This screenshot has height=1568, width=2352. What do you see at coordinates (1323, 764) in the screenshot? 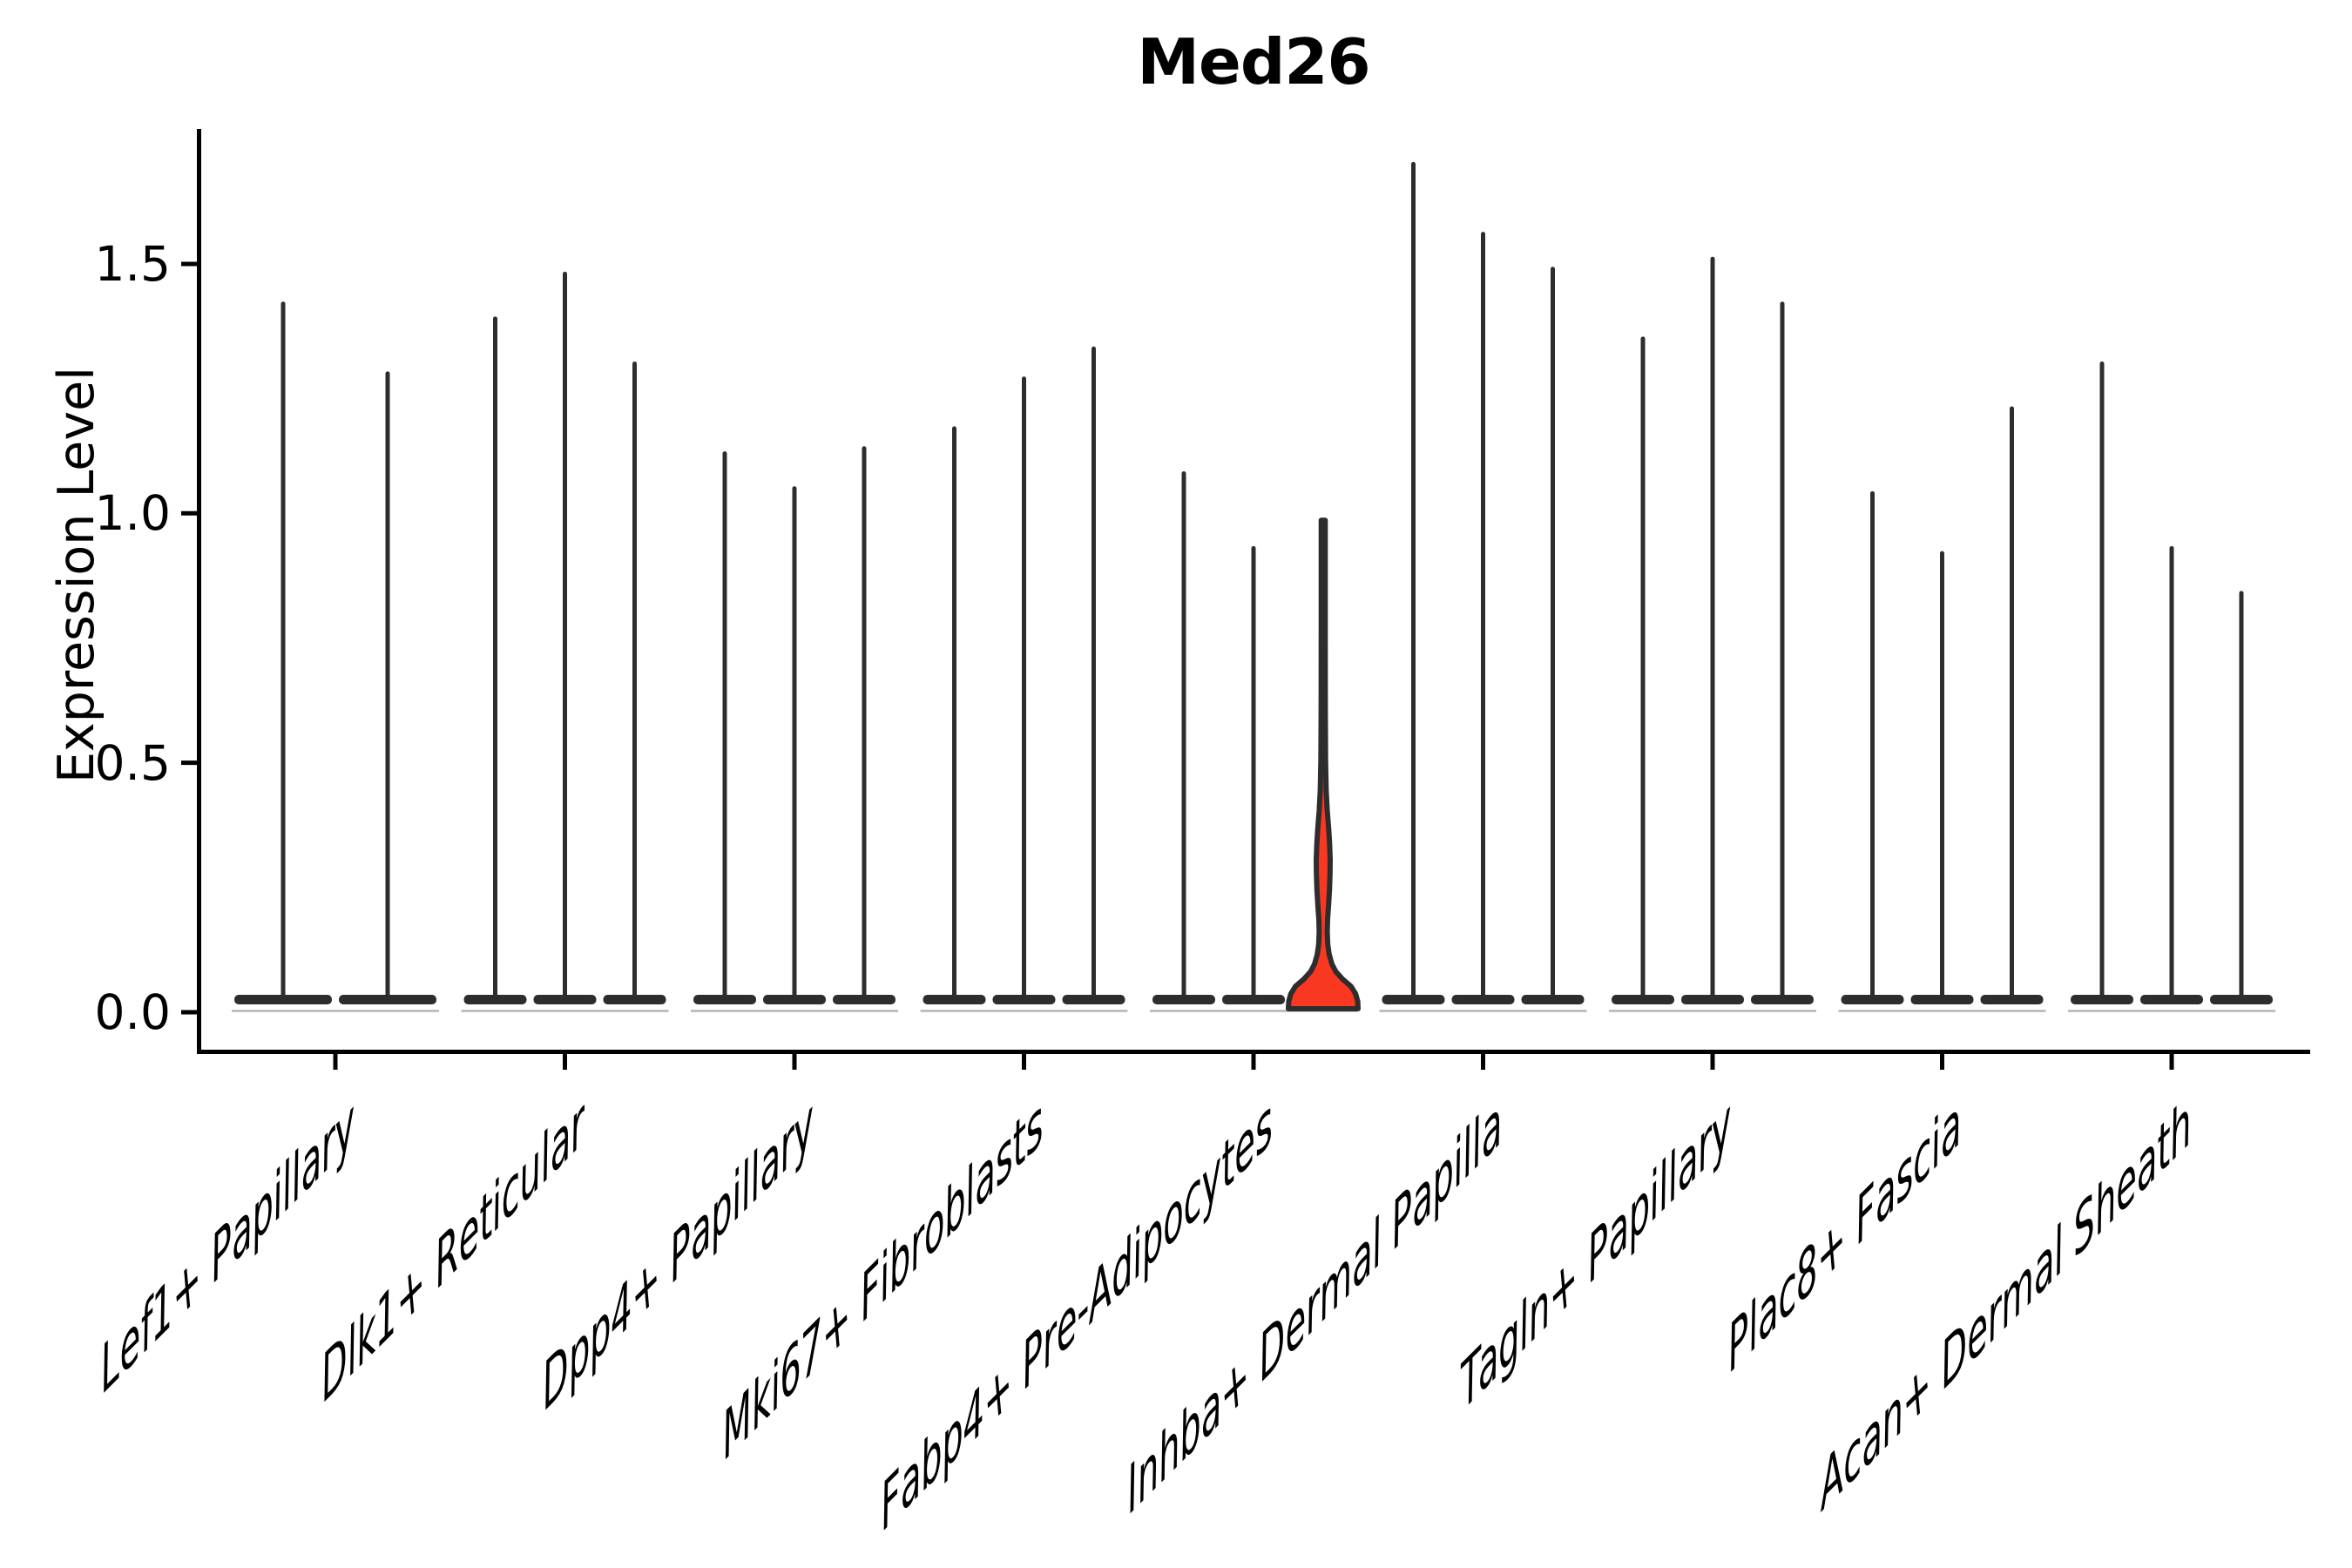
I see `highlighted-violin` at bounding box center [1323, 764].